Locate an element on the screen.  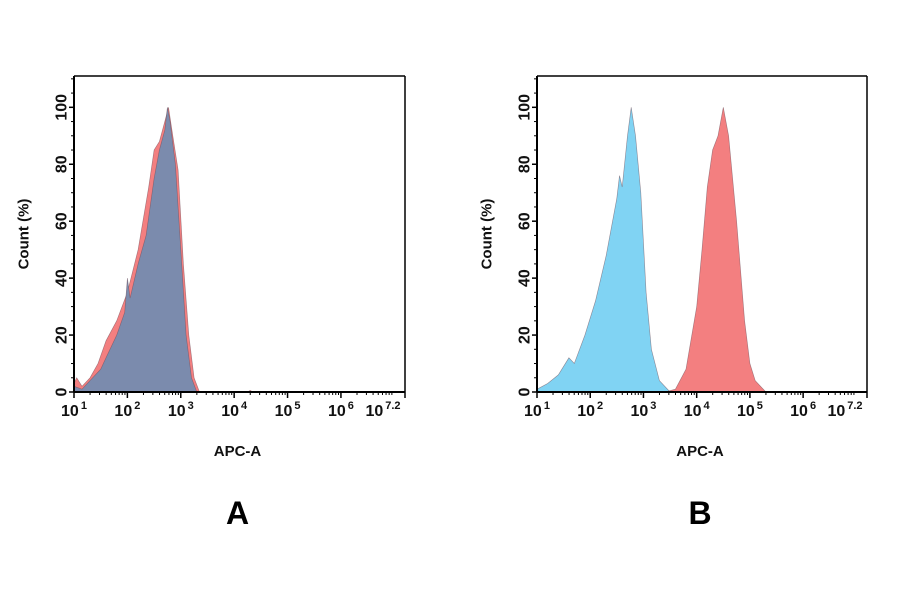
histogram-series-blue is located at coordinates (603, 250).